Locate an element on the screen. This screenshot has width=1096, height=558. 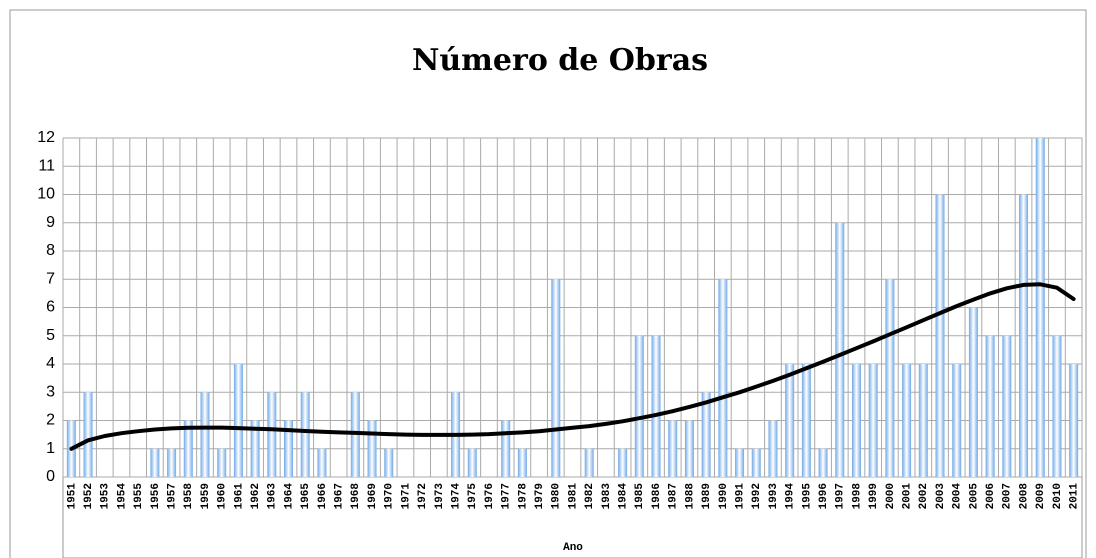
x-tick-label: 1959 is located at coordinates (206, 496).